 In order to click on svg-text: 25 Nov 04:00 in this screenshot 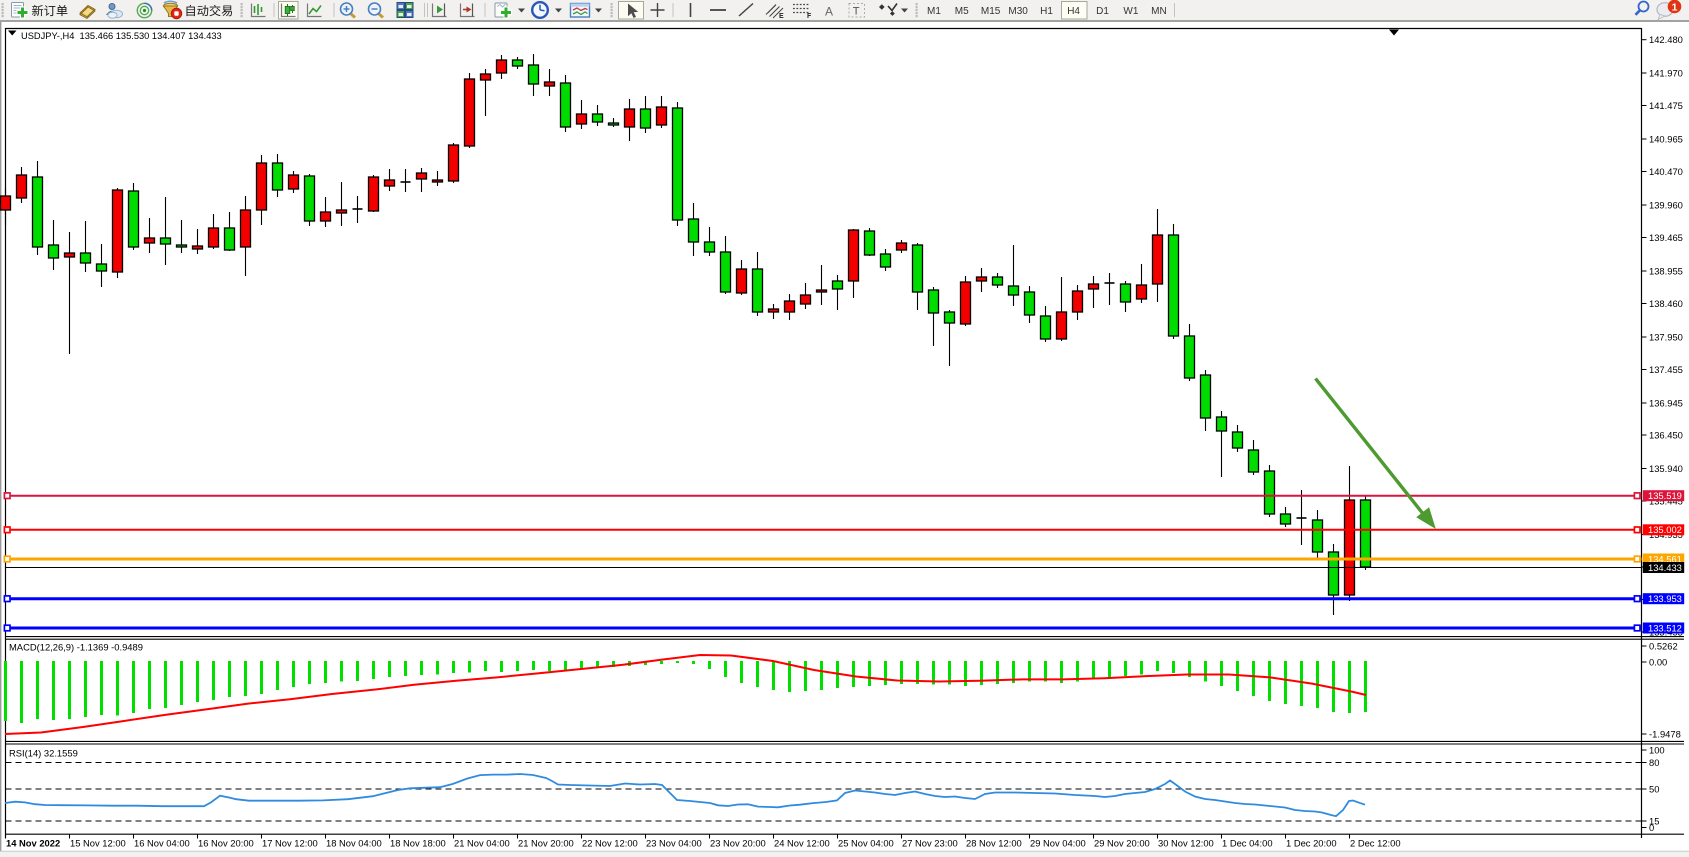, I will do `click(866, 843)`.